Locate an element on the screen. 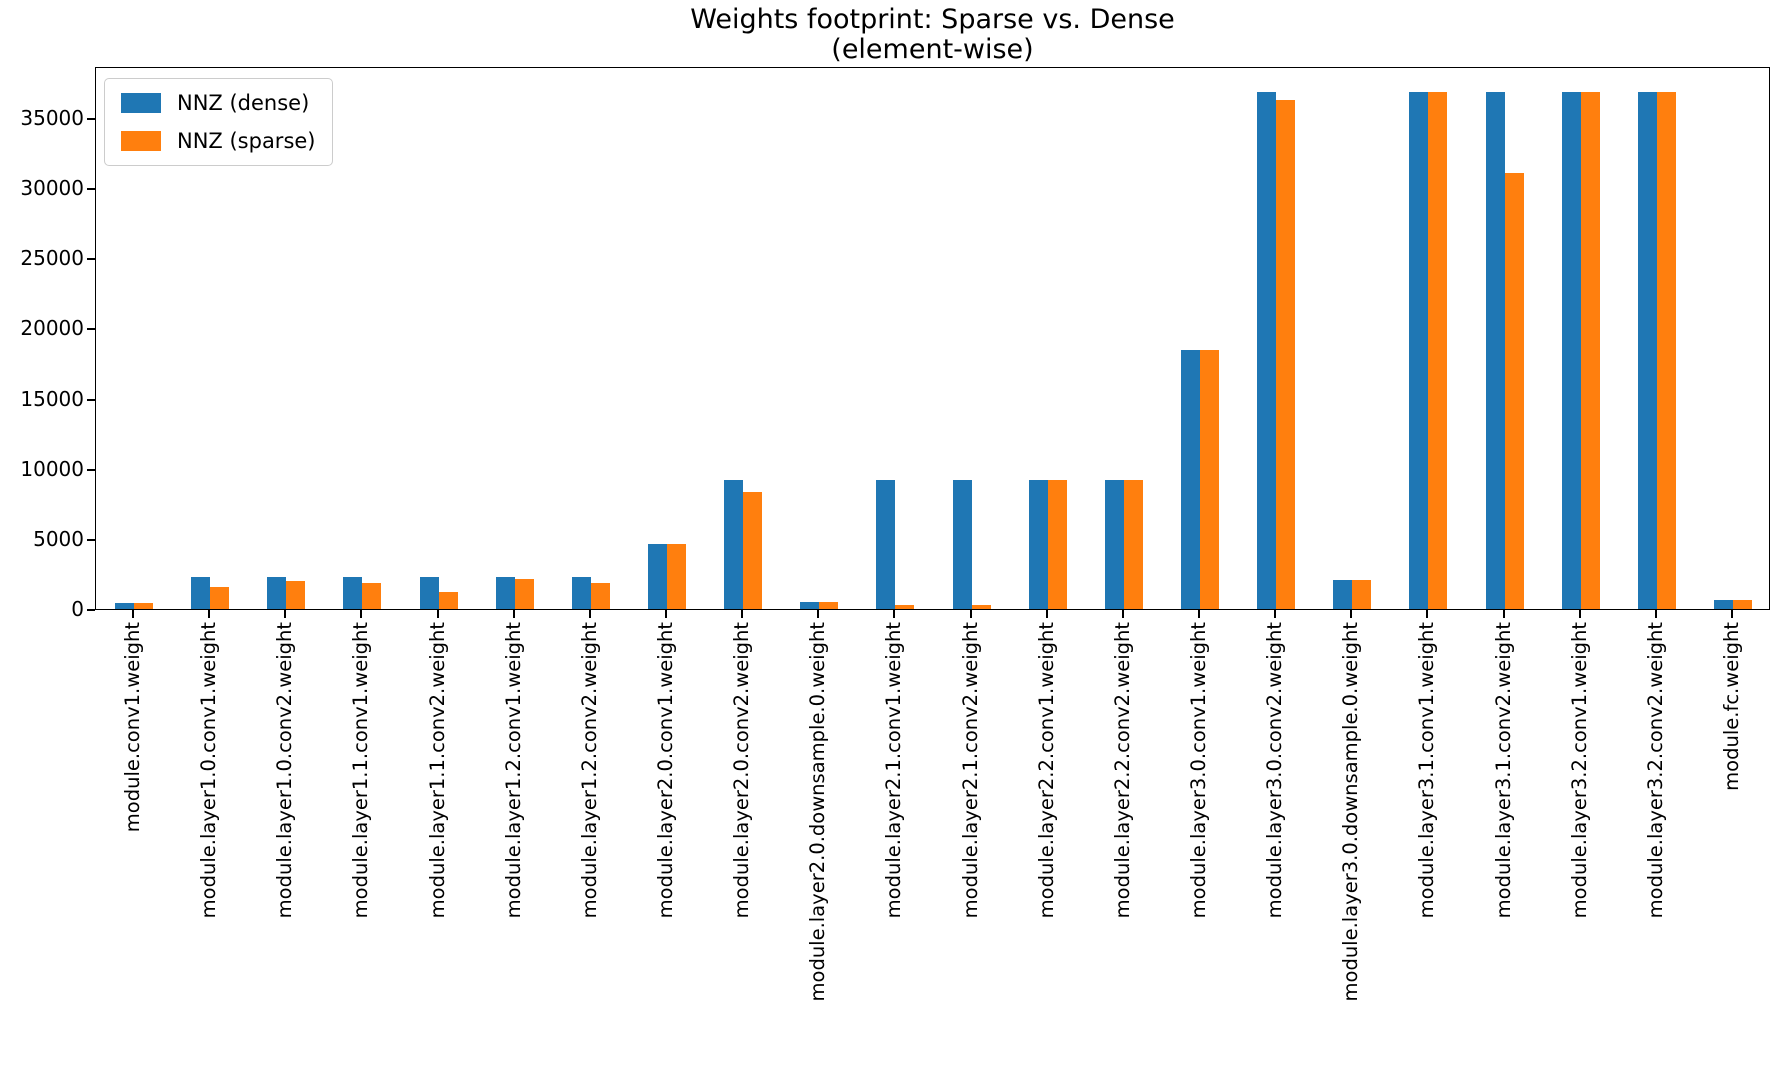 This screenshot has height=1065, width=1791. x-tick-label: module.layer1.0.conv2.weight is located at coordinates (285, 770).